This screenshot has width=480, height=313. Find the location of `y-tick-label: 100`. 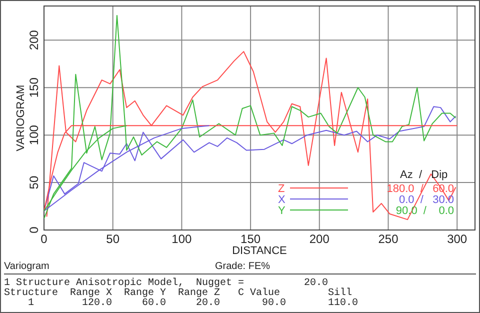

y-tick-label: 100 is located at coordinates (34, 135).